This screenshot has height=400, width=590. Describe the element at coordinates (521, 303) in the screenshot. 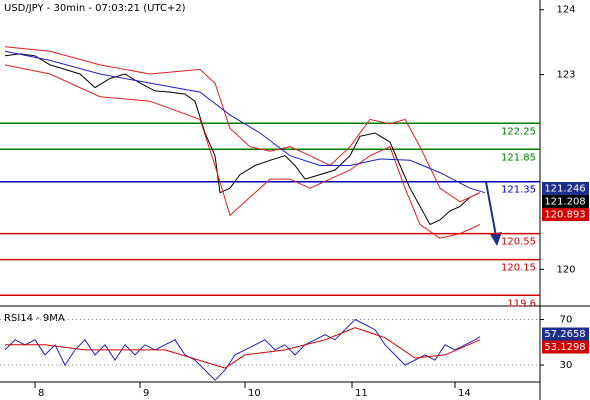

I see `level-label: 119.6` at that location.